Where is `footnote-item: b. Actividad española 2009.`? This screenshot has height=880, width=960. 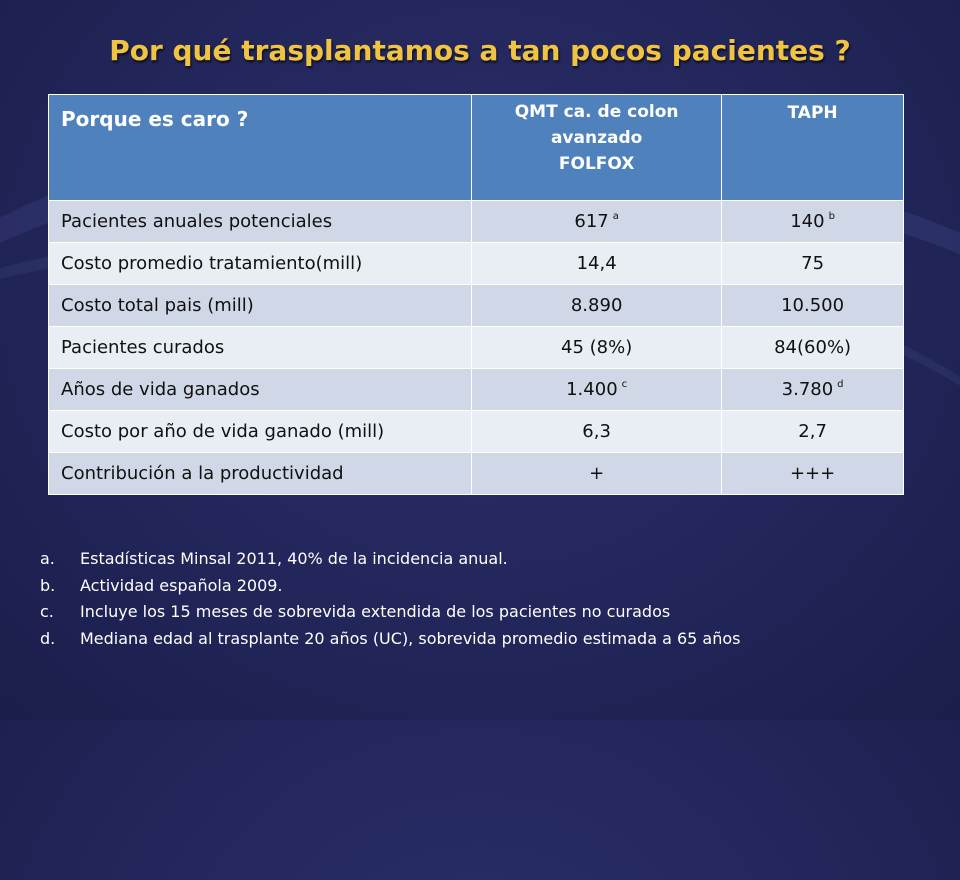 footnote-item: b. Actividad española 2009. is located at coordinates (490, 586).